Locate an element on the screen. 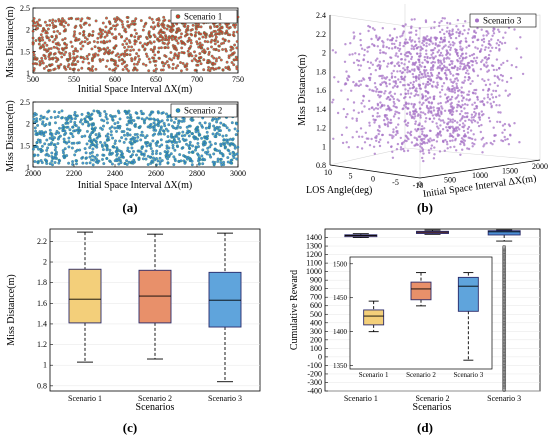  y-axis-label: Miss Distance(m) is located at coordinates (11, 309).